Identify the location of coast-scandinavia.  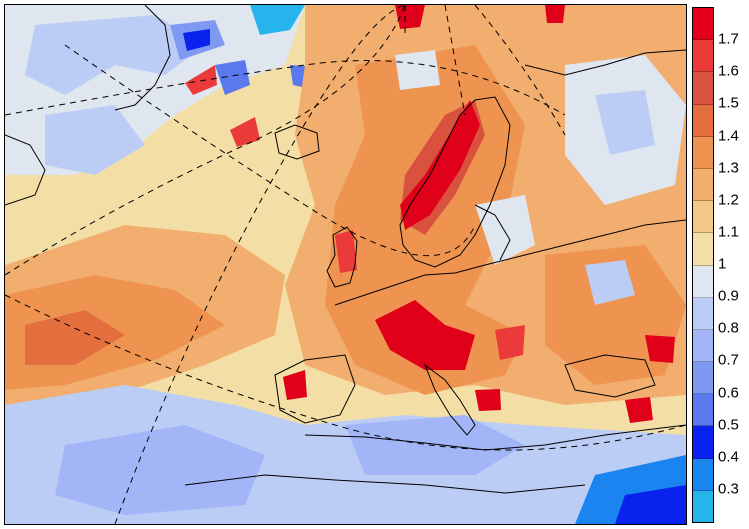
(455, 182).